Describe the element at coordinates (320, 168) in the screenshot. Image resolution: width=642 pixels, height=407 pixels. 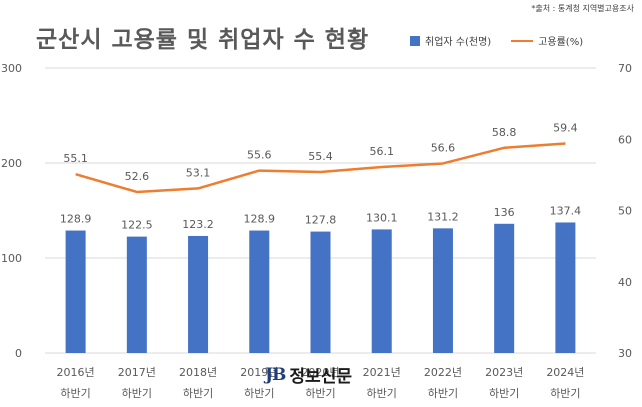
I see `line-layer` at that location.